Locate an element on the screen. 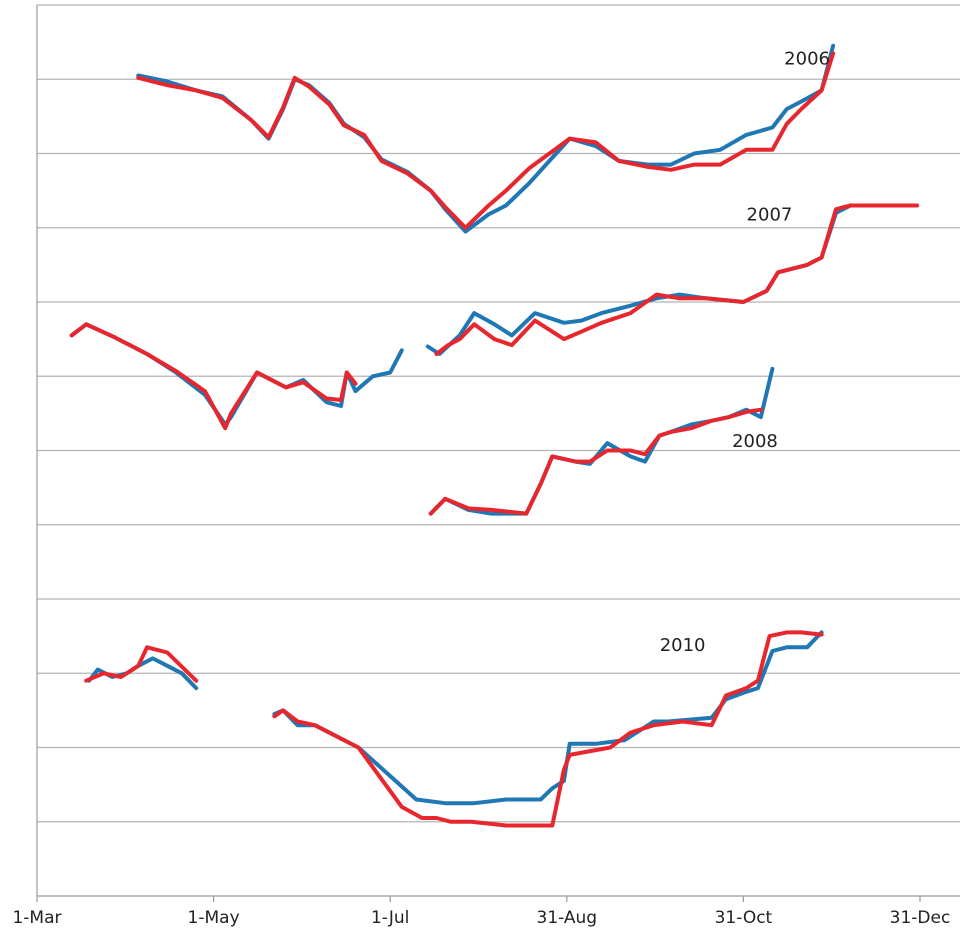 The width and height of the screenshot is (971, 936). series-labels: 2006 2007 2008 2010 is located at coordinates (745, 352).